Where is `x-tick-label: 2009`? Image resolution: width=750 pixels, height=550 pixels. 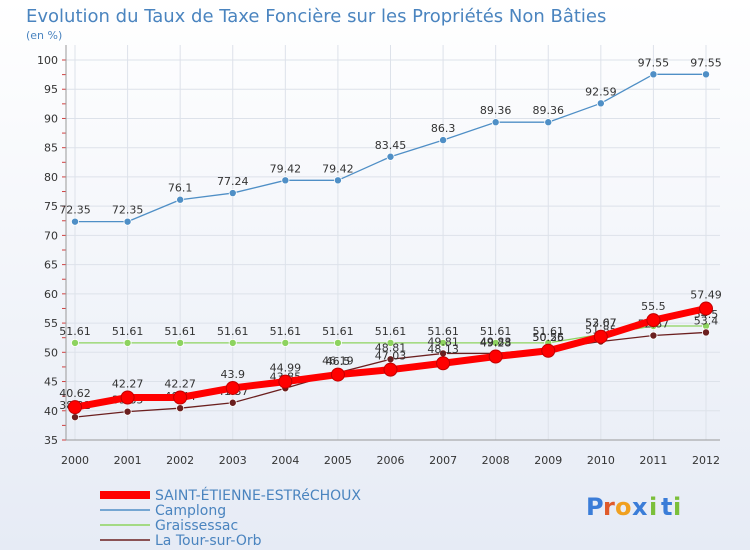 x-tick-label: 2009 is located at coordinates (548, 460).